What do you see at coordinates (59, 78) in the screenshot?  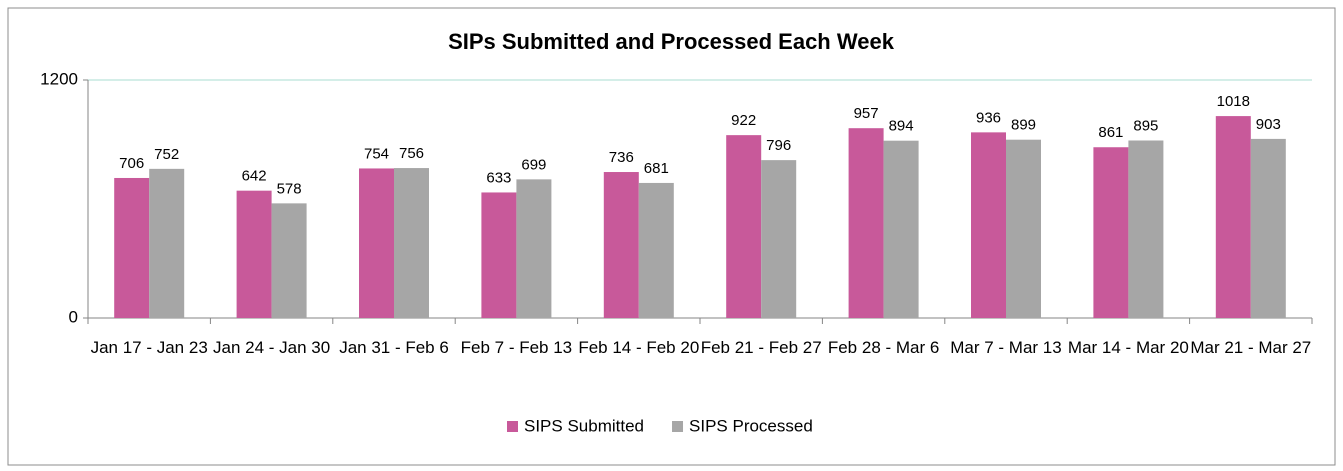 I see `y-tick-label: 1200` at bounding box center [59, 78].